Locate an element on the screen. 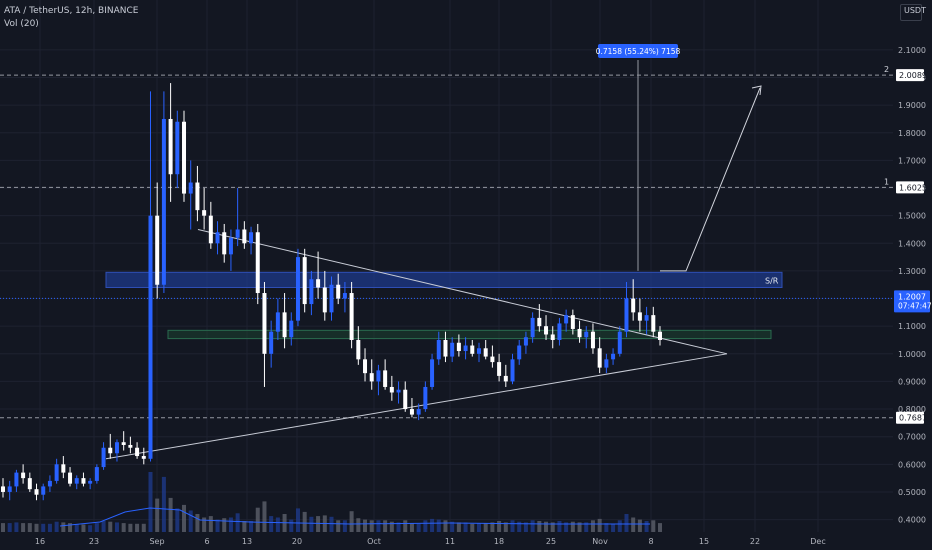 The image size is (932, 550). time-axis-bg is located at coordinates (466, 541).